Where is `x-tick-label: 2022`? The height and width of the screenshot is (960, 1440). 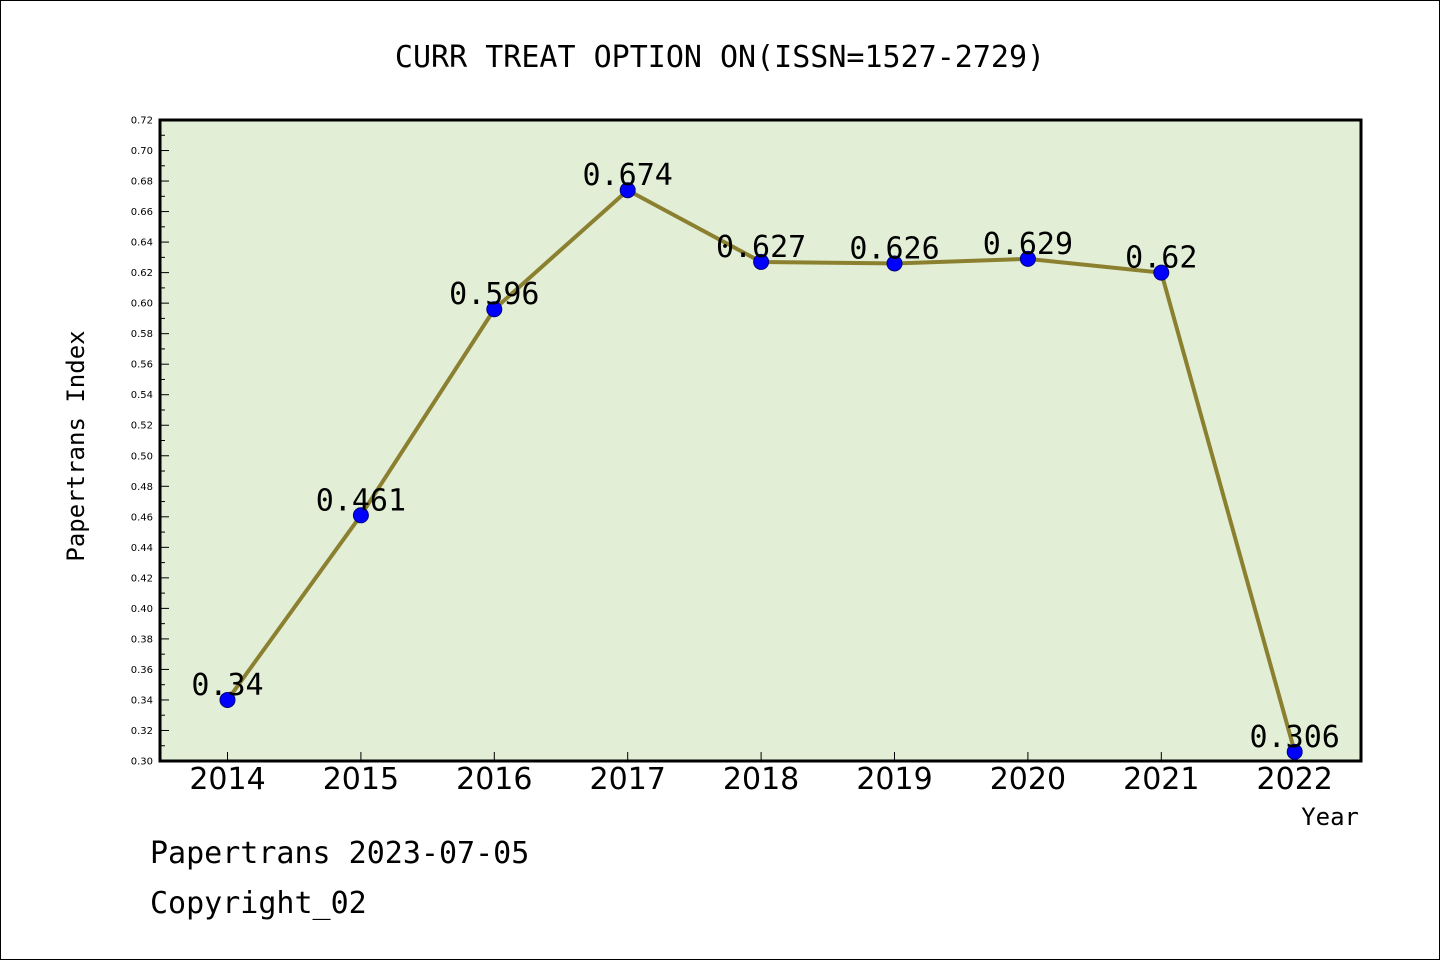
x-tick-label: 2022 is located at coordinates (1295, 779).